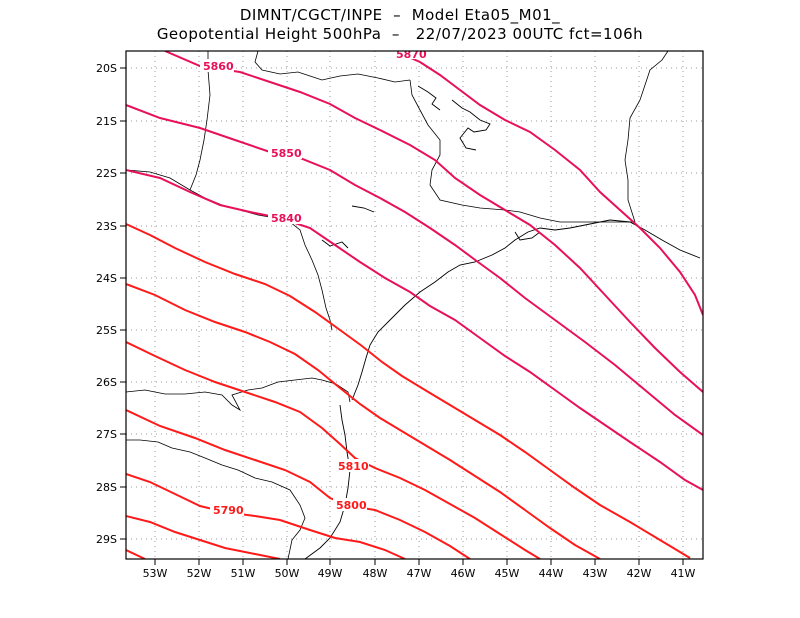 Image resolution: width=800 pixels, height=618 pixels. What do you see at coordinates (218, 66) in the screenshot?
I see `contour-label-5860: 5860` at bounding box center [218, 66].